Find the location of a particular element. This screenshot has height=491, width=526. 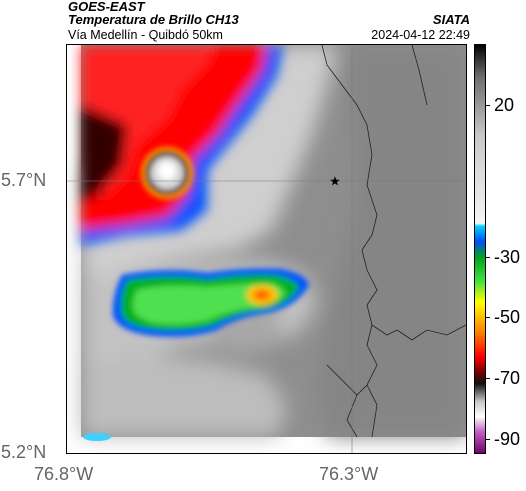

data-source: SIATA is located at coordinates (451, 19).